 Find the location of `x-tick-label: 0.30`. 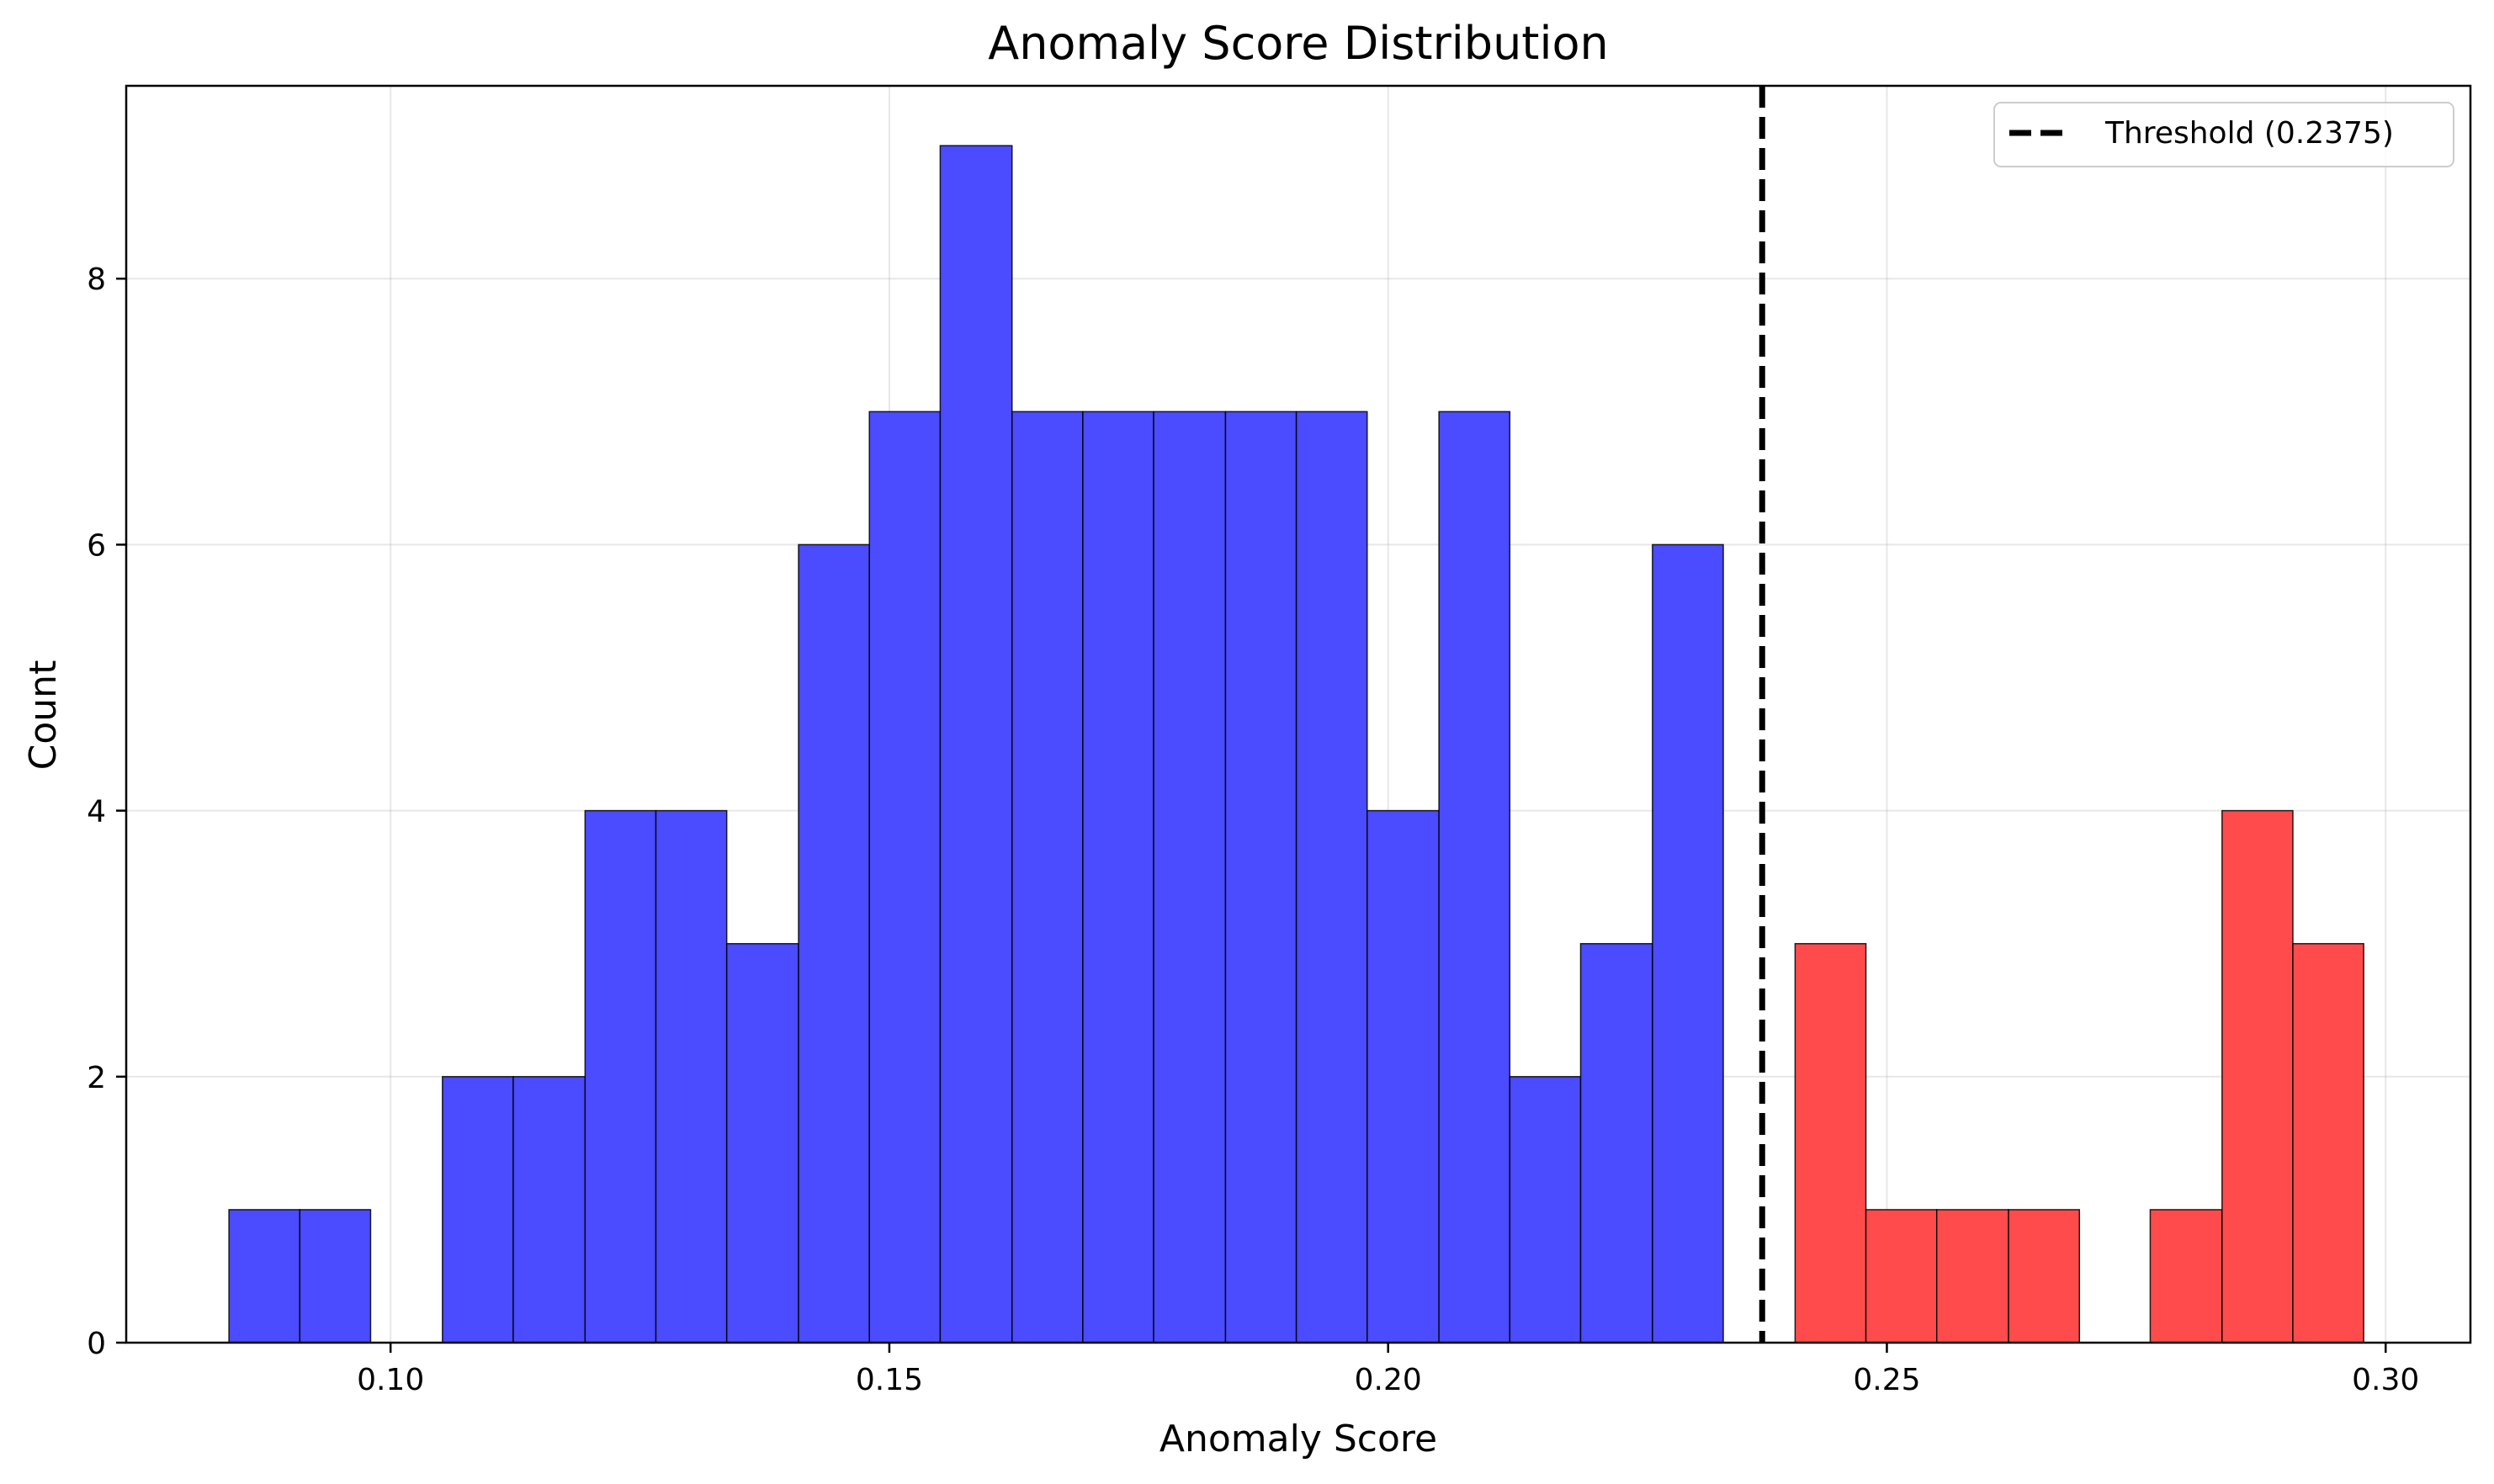

x-tick-label: 0.30 is located at coordinates (2385, 1380).